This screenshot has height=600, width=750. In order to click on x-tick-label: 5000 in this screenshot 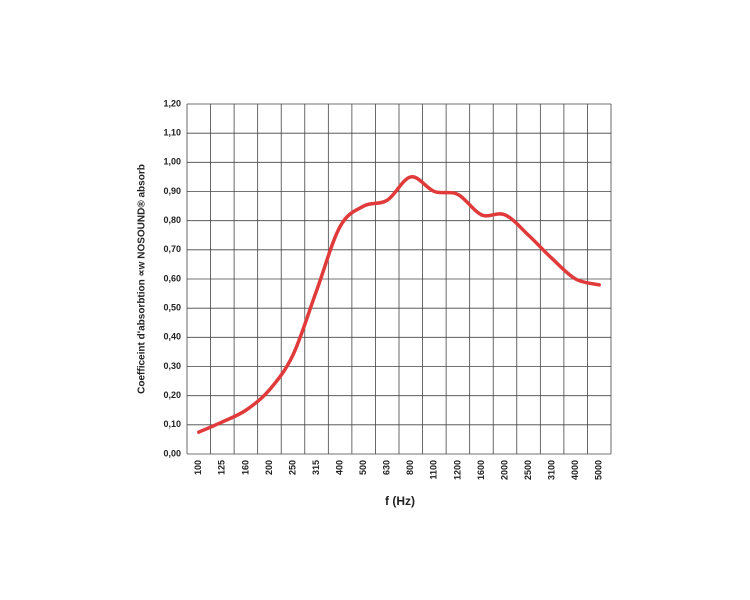, I will do `click(599, 470)`.